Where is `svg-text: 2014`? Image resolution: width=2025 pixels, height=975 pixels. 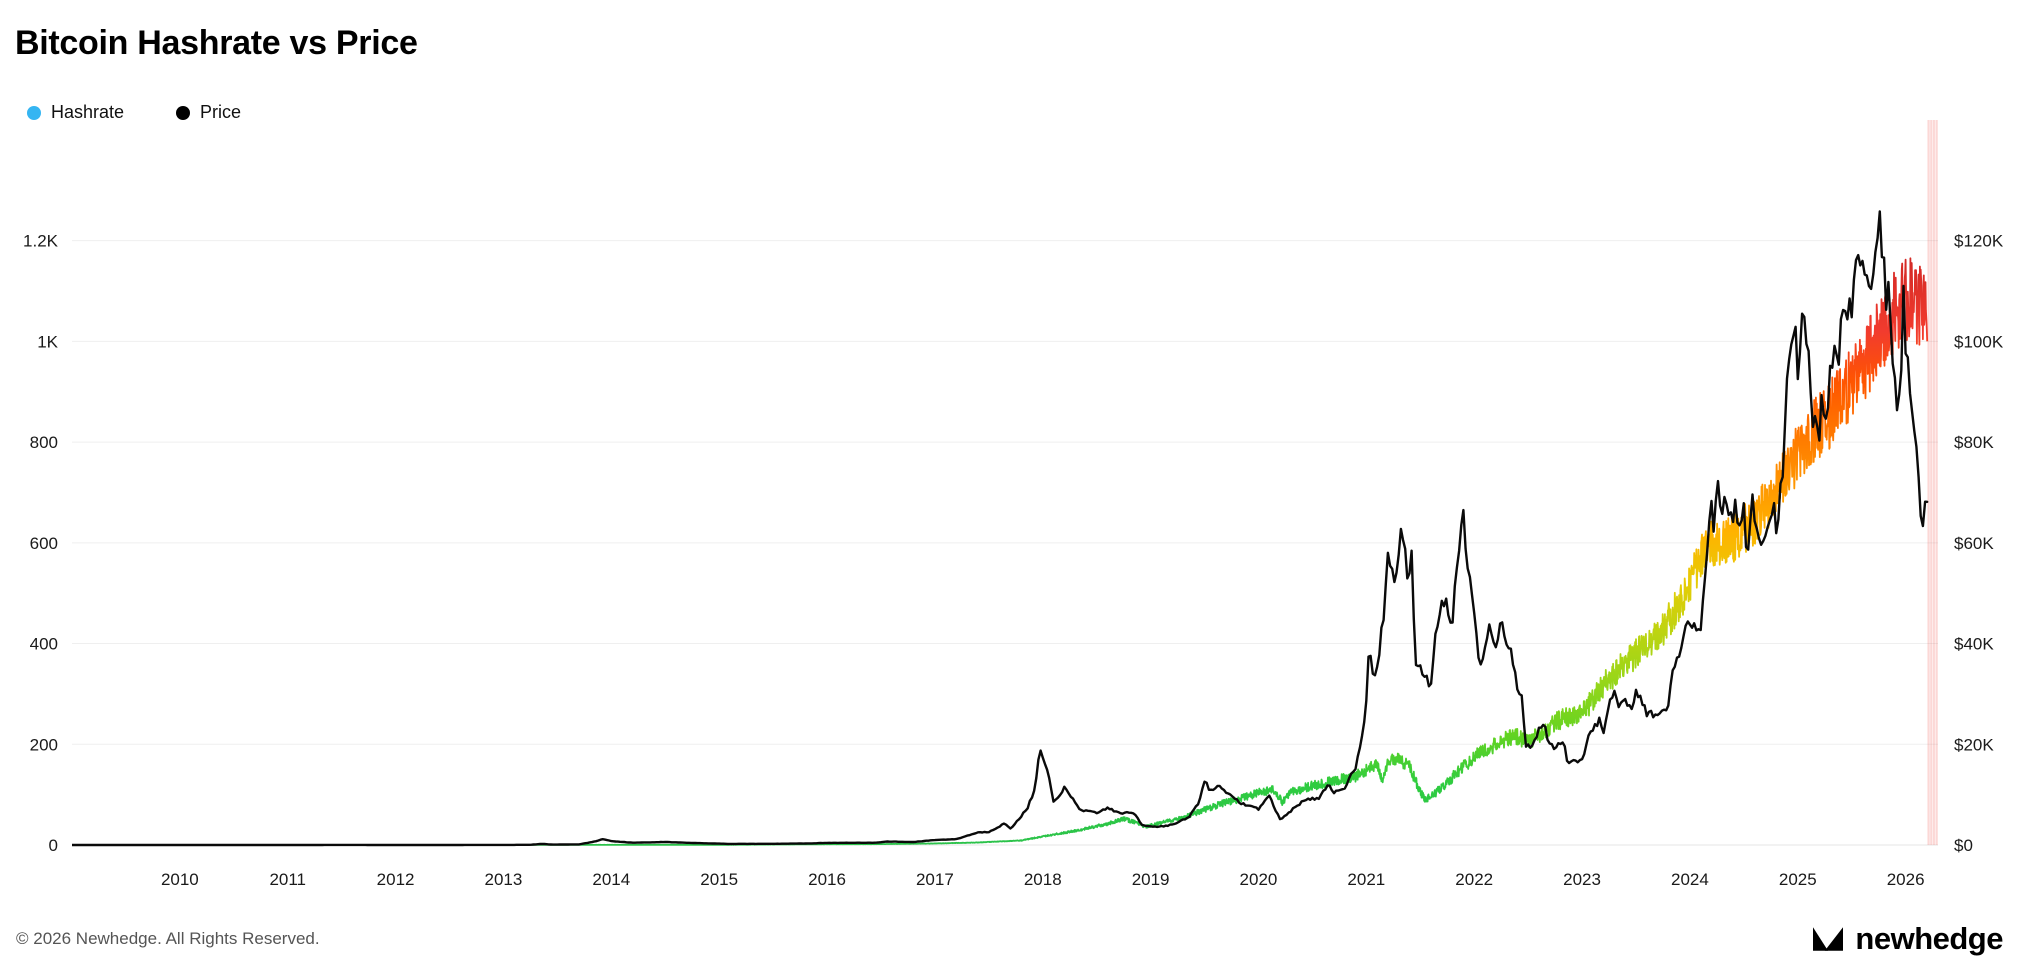
svg-text: 2014 is located at coordinates (611, 879).